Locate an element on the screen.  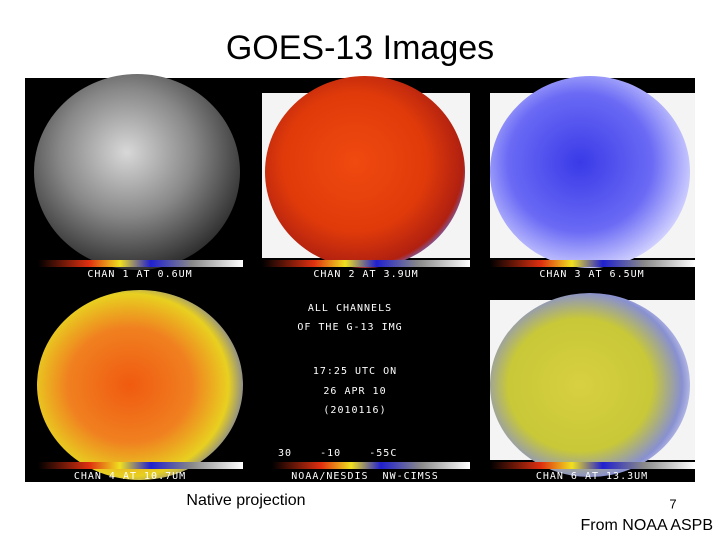
panel-label: CHAN 1 AT 0.6UM is located at coordinates (139, 274).